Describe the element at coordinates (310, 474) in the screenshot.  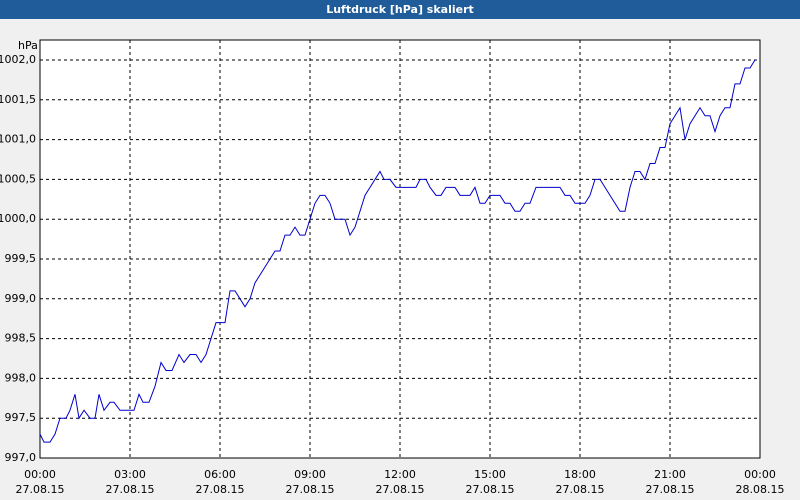
I see `x-tick-label: 09:00` at that location.